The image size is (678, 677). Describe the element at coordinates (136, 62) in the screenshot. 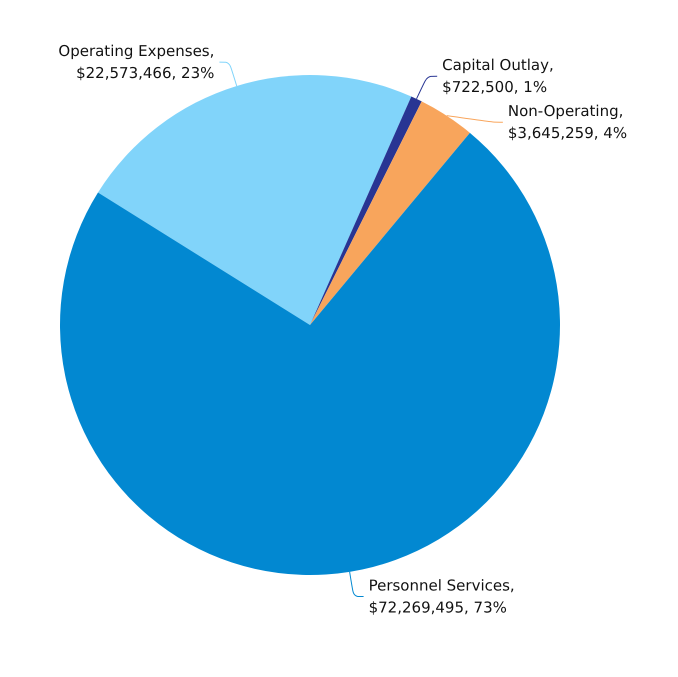

I see `slice-label: Operating Expenses, $22,573,466, 23%` at that location.